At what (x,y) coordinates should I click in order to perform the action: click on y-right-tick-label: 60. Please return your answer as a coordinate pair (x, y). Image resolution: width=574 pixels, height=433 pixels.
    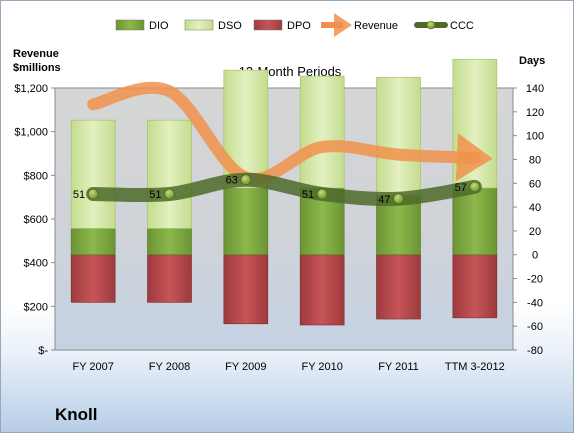
    Looking at the image, I should click on (535, 184).